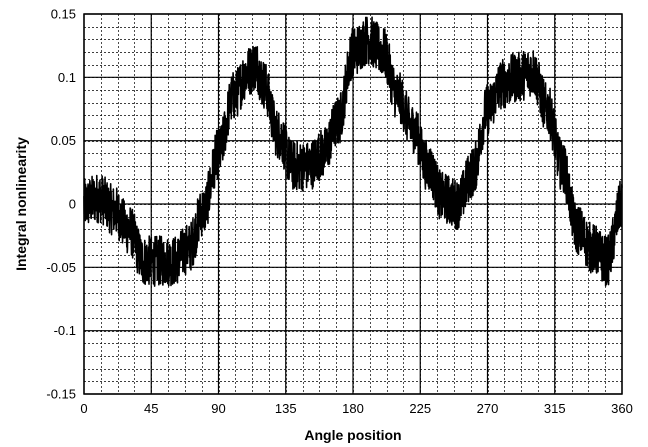 The height and width of the screenshot is (447, 648). What do you see at coordinates (151, 408) in the screenshot?
I see `x-tick-label: 45` at bounding box center [151, 408].